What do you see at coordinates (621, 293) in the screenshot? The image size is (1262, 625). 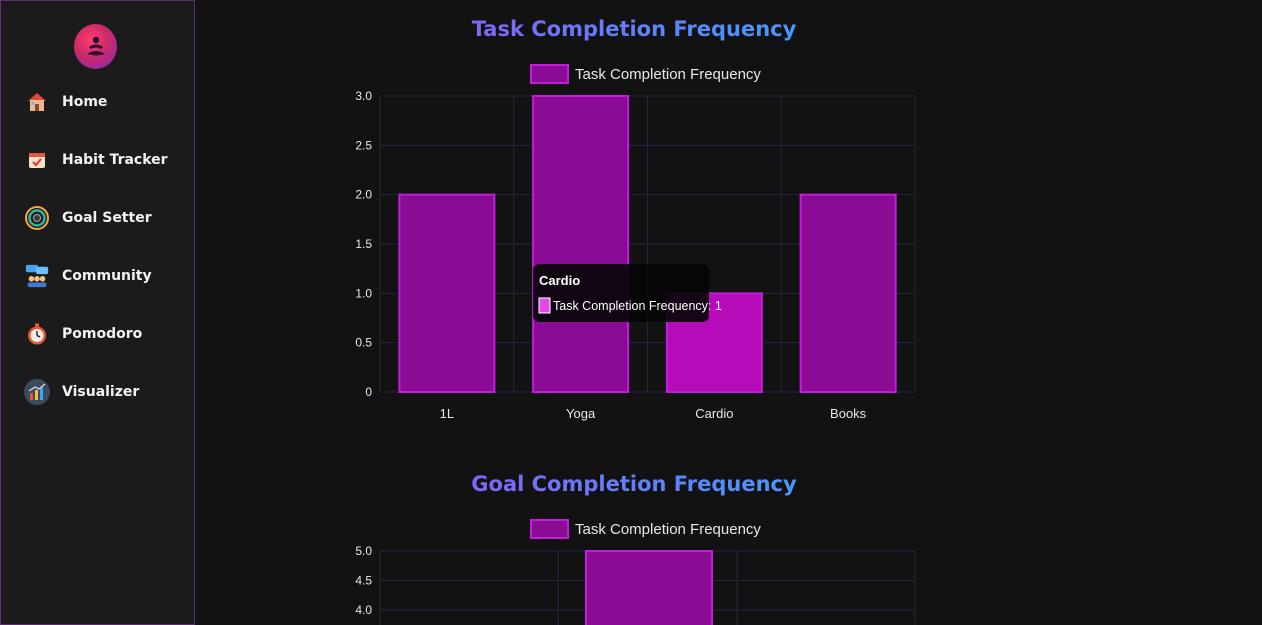 I see `tooltip-box` at bounding box center [621, 293].